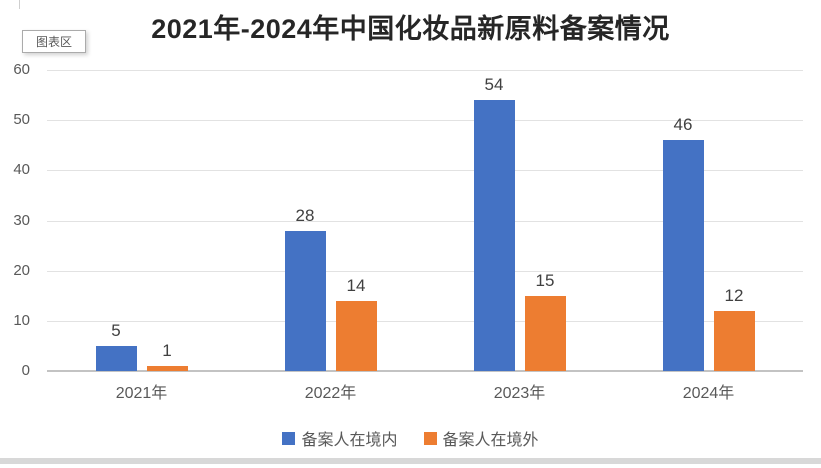  Describe the element at coordinates (356, 285) in the screenshot. I see `data-label: 14` at that location.